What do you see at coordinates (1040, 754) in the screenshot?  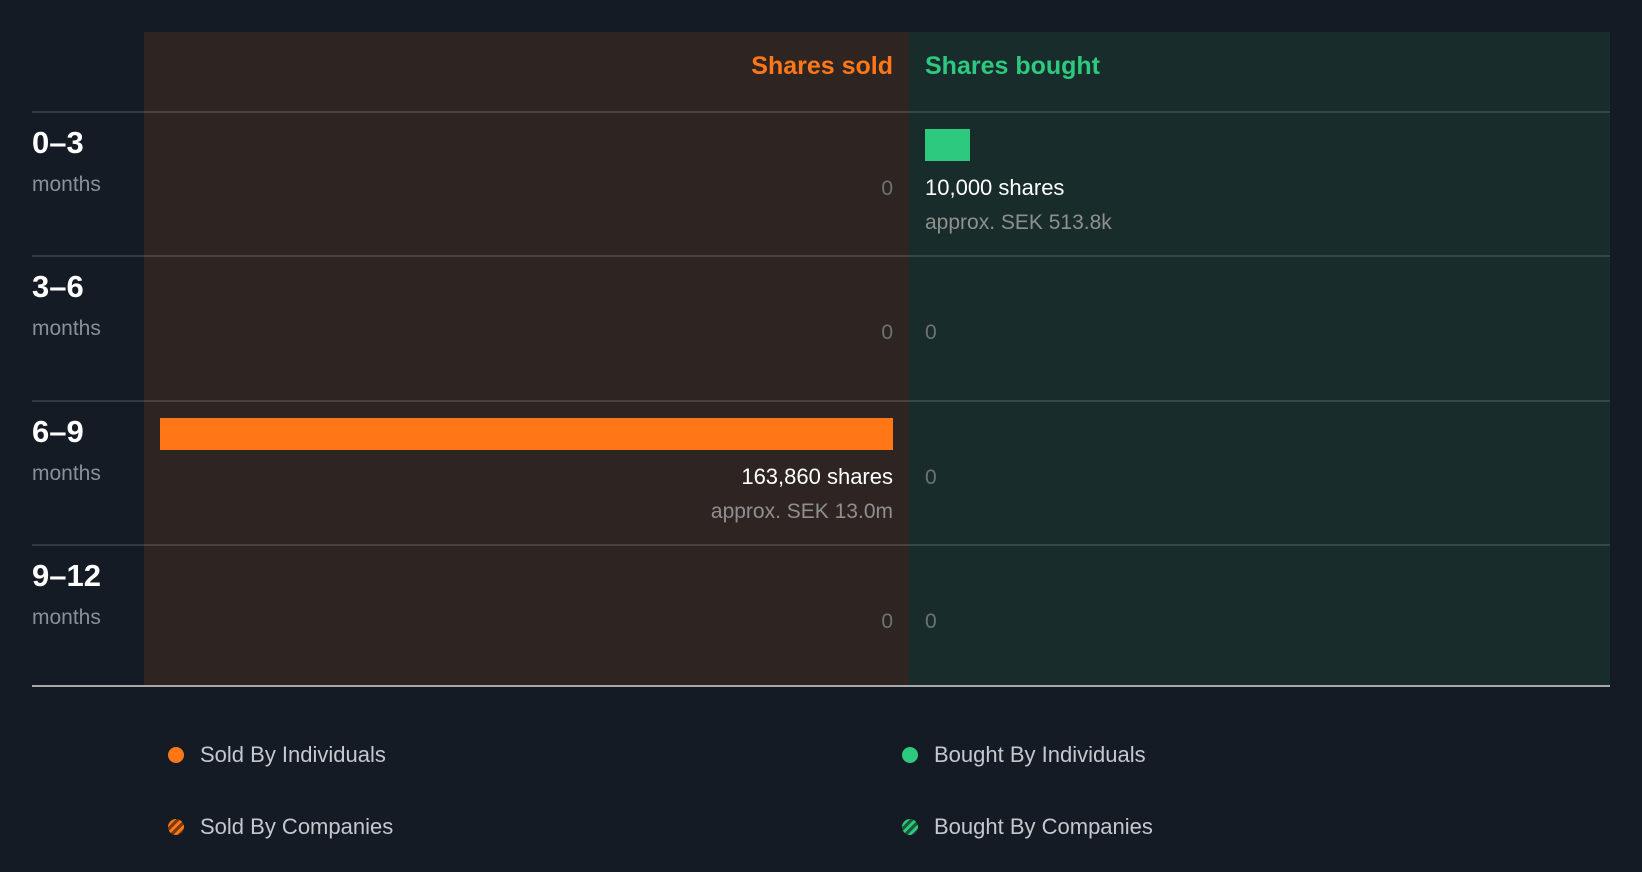 I see `legend-label: Bought By Individuals` at bounding box center [1040, 754].